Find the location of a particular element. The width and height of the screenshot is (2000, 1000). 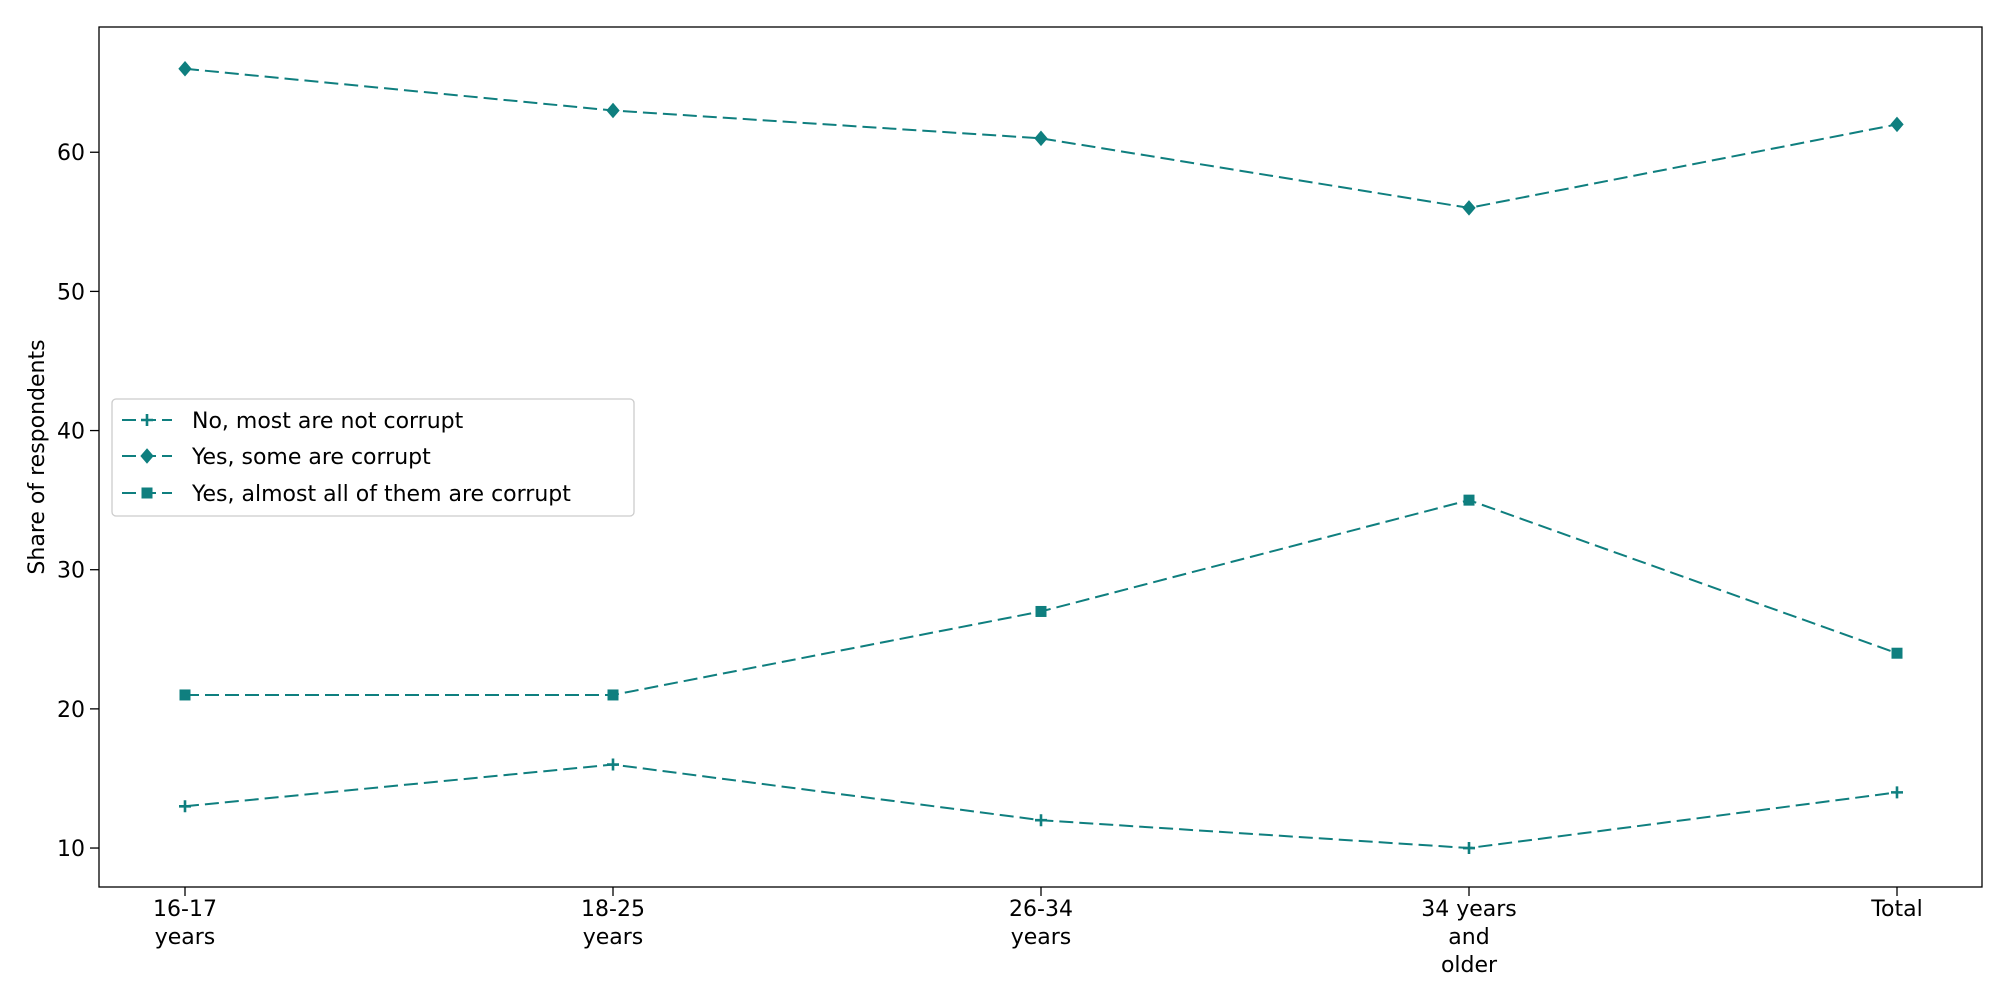

x-tick-label: and is located at coordinates (1468, 937).